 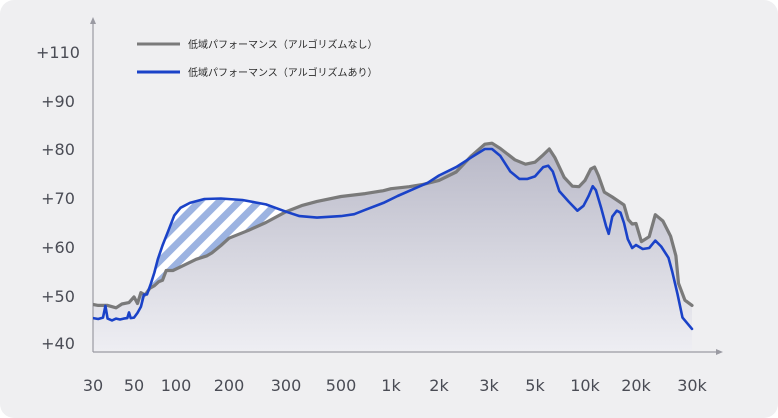 What do you see at coordinates (719, 352) in the screenshot?
I see `x-axis-arrow-icon` at bounding box center [719, 352].